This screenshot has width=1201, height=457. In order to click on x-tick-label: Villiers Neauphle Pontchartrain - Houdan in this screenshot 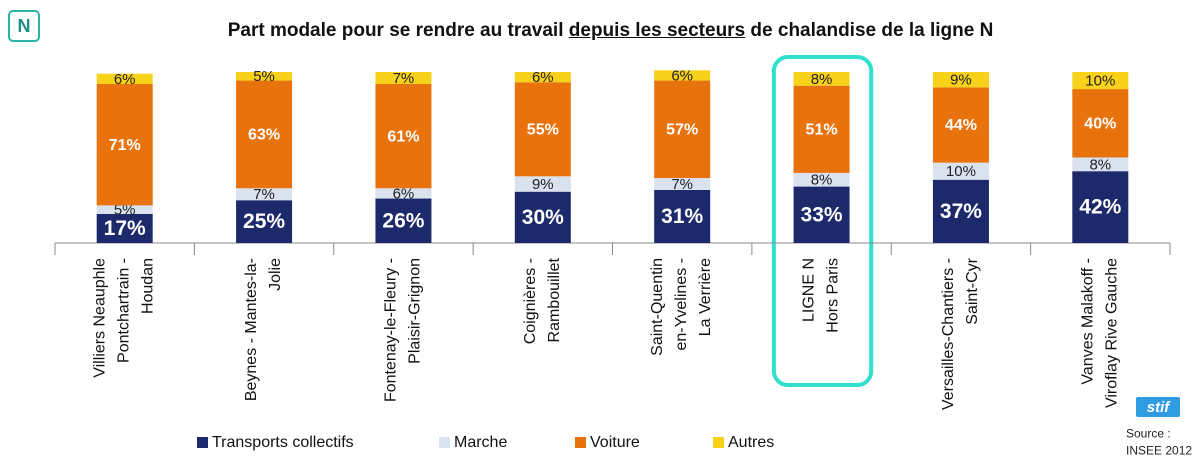, I will do `click(124, 318)`.